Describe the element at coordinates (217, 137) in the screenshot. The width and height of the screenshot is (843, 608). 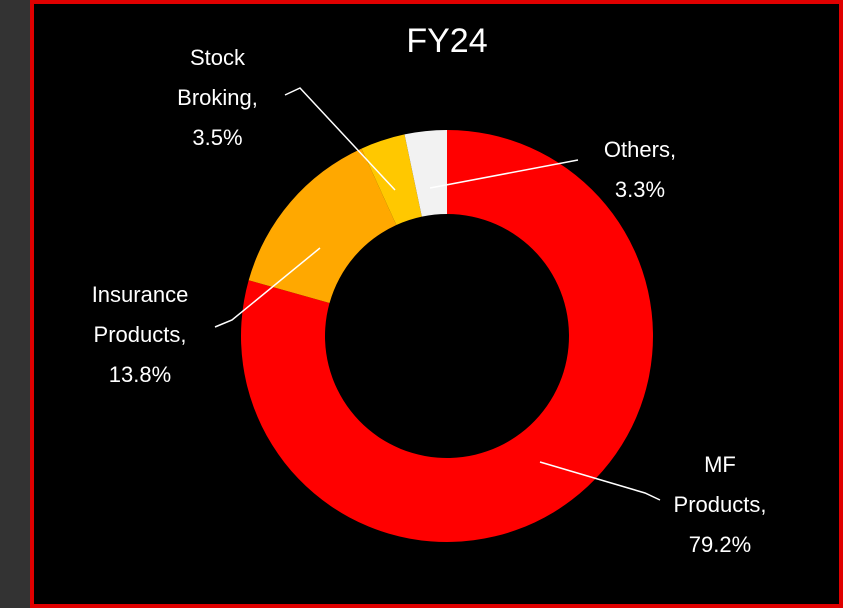
I see `slice-value-label: 3.5%` at that location.